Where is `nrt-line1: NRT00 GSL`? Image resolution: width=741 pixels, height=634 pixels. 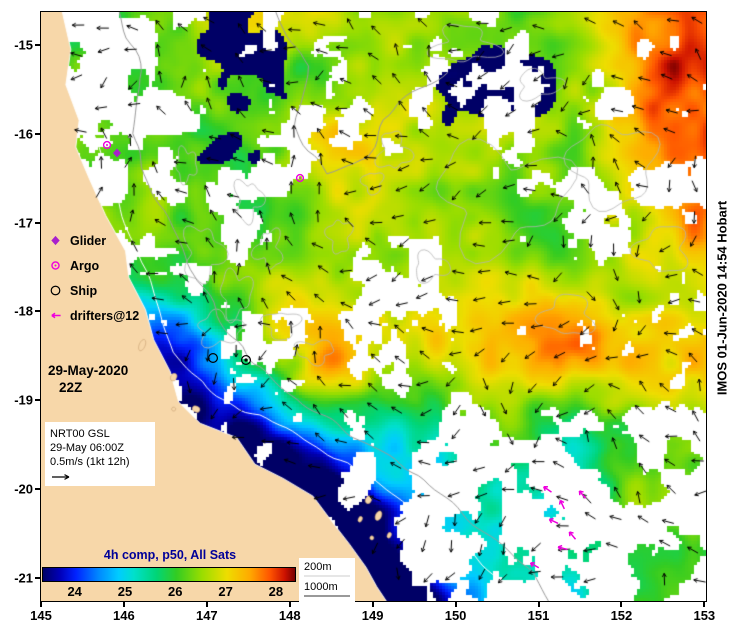
nrt-line1: NRT00 GSL is located at coordinates (80, 434).